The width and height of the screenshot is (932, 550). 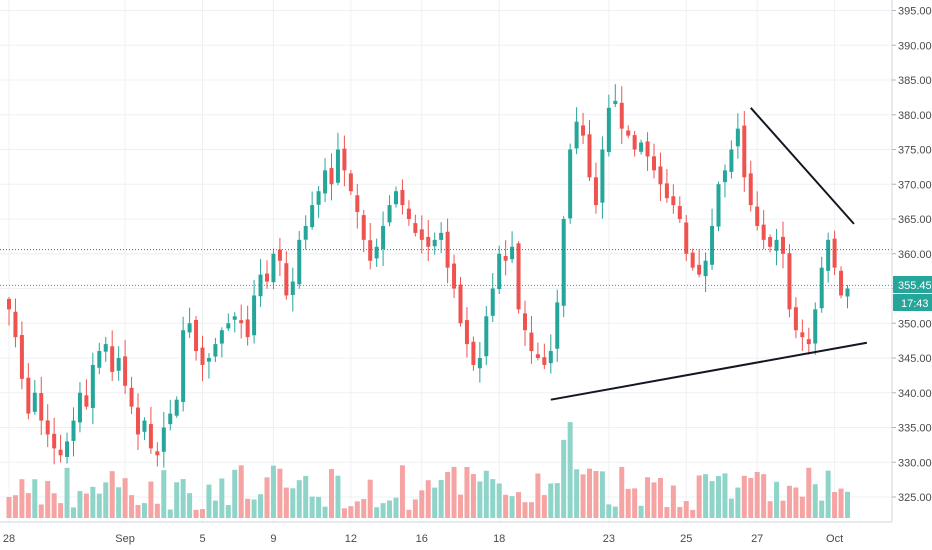 What do you see at coordinates (915, 46) in the screenshot?
I see `y-tick-label: 390.00` at bounding box center [915, 46].